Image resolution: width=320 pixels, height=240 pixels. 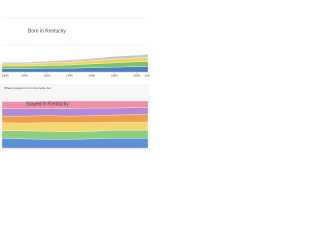 What do you see at coordinates (114, 75) in the screenshot?
I see `x-tick-label: 1980` at bounding box center [114, 75].